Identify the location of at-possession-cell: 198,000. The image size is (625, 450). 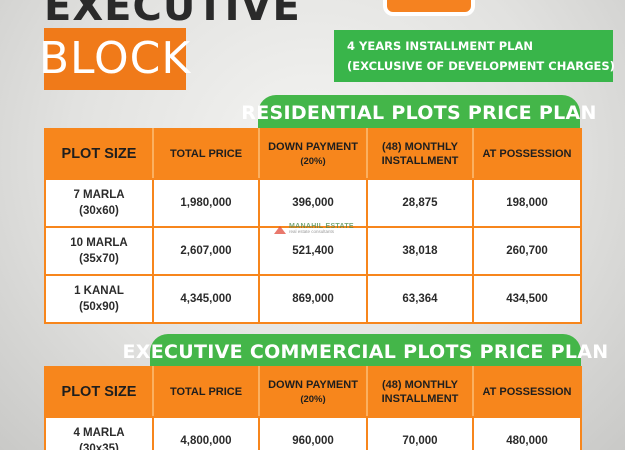
(527, 203).